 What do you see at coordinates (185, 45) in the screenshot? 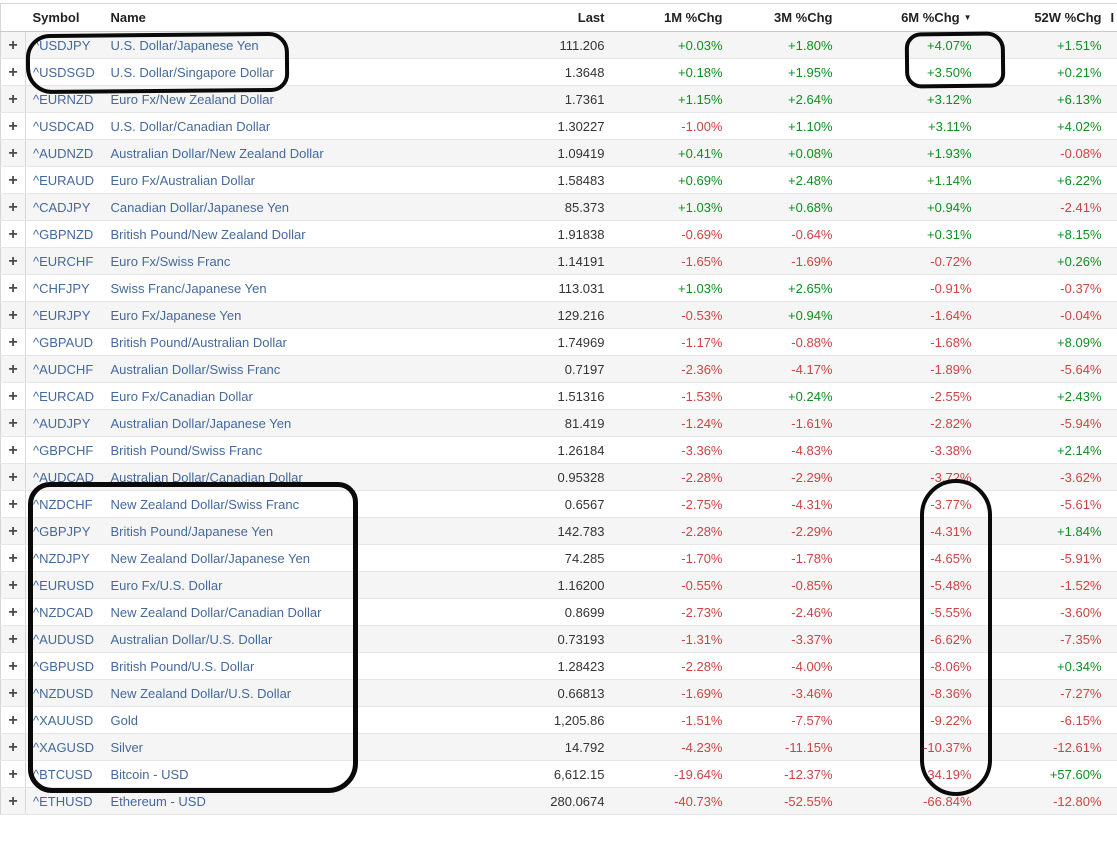
I see `name-link: U.S. Dollar/Japanese Yen` at bounding box center [185, 45].